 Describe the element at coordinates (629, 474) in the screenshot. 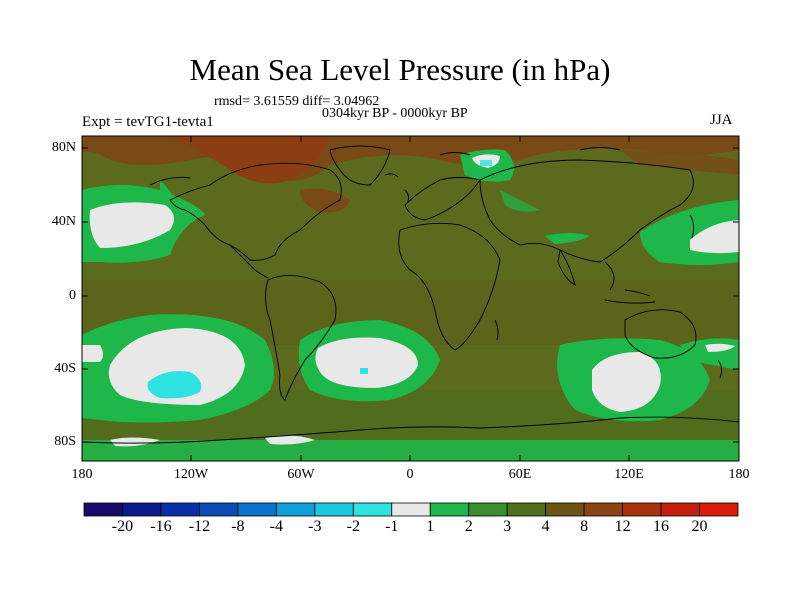

I see `lon-label-120e: 120E` at that location.